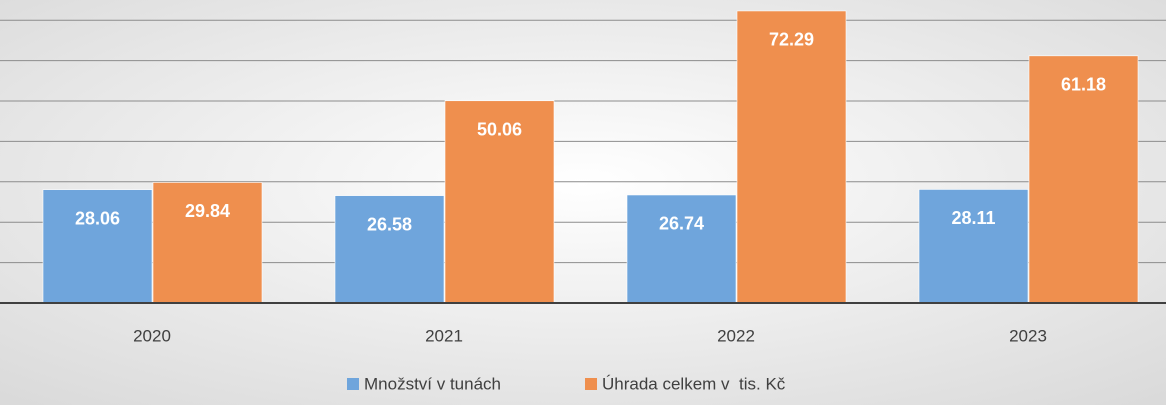 This screenshot has height=405, width=1166. What do you see at coordinates (432, 383) in the screenshot?
I see `legend-label: Množství v tunách` at bounding box center [432, 383].